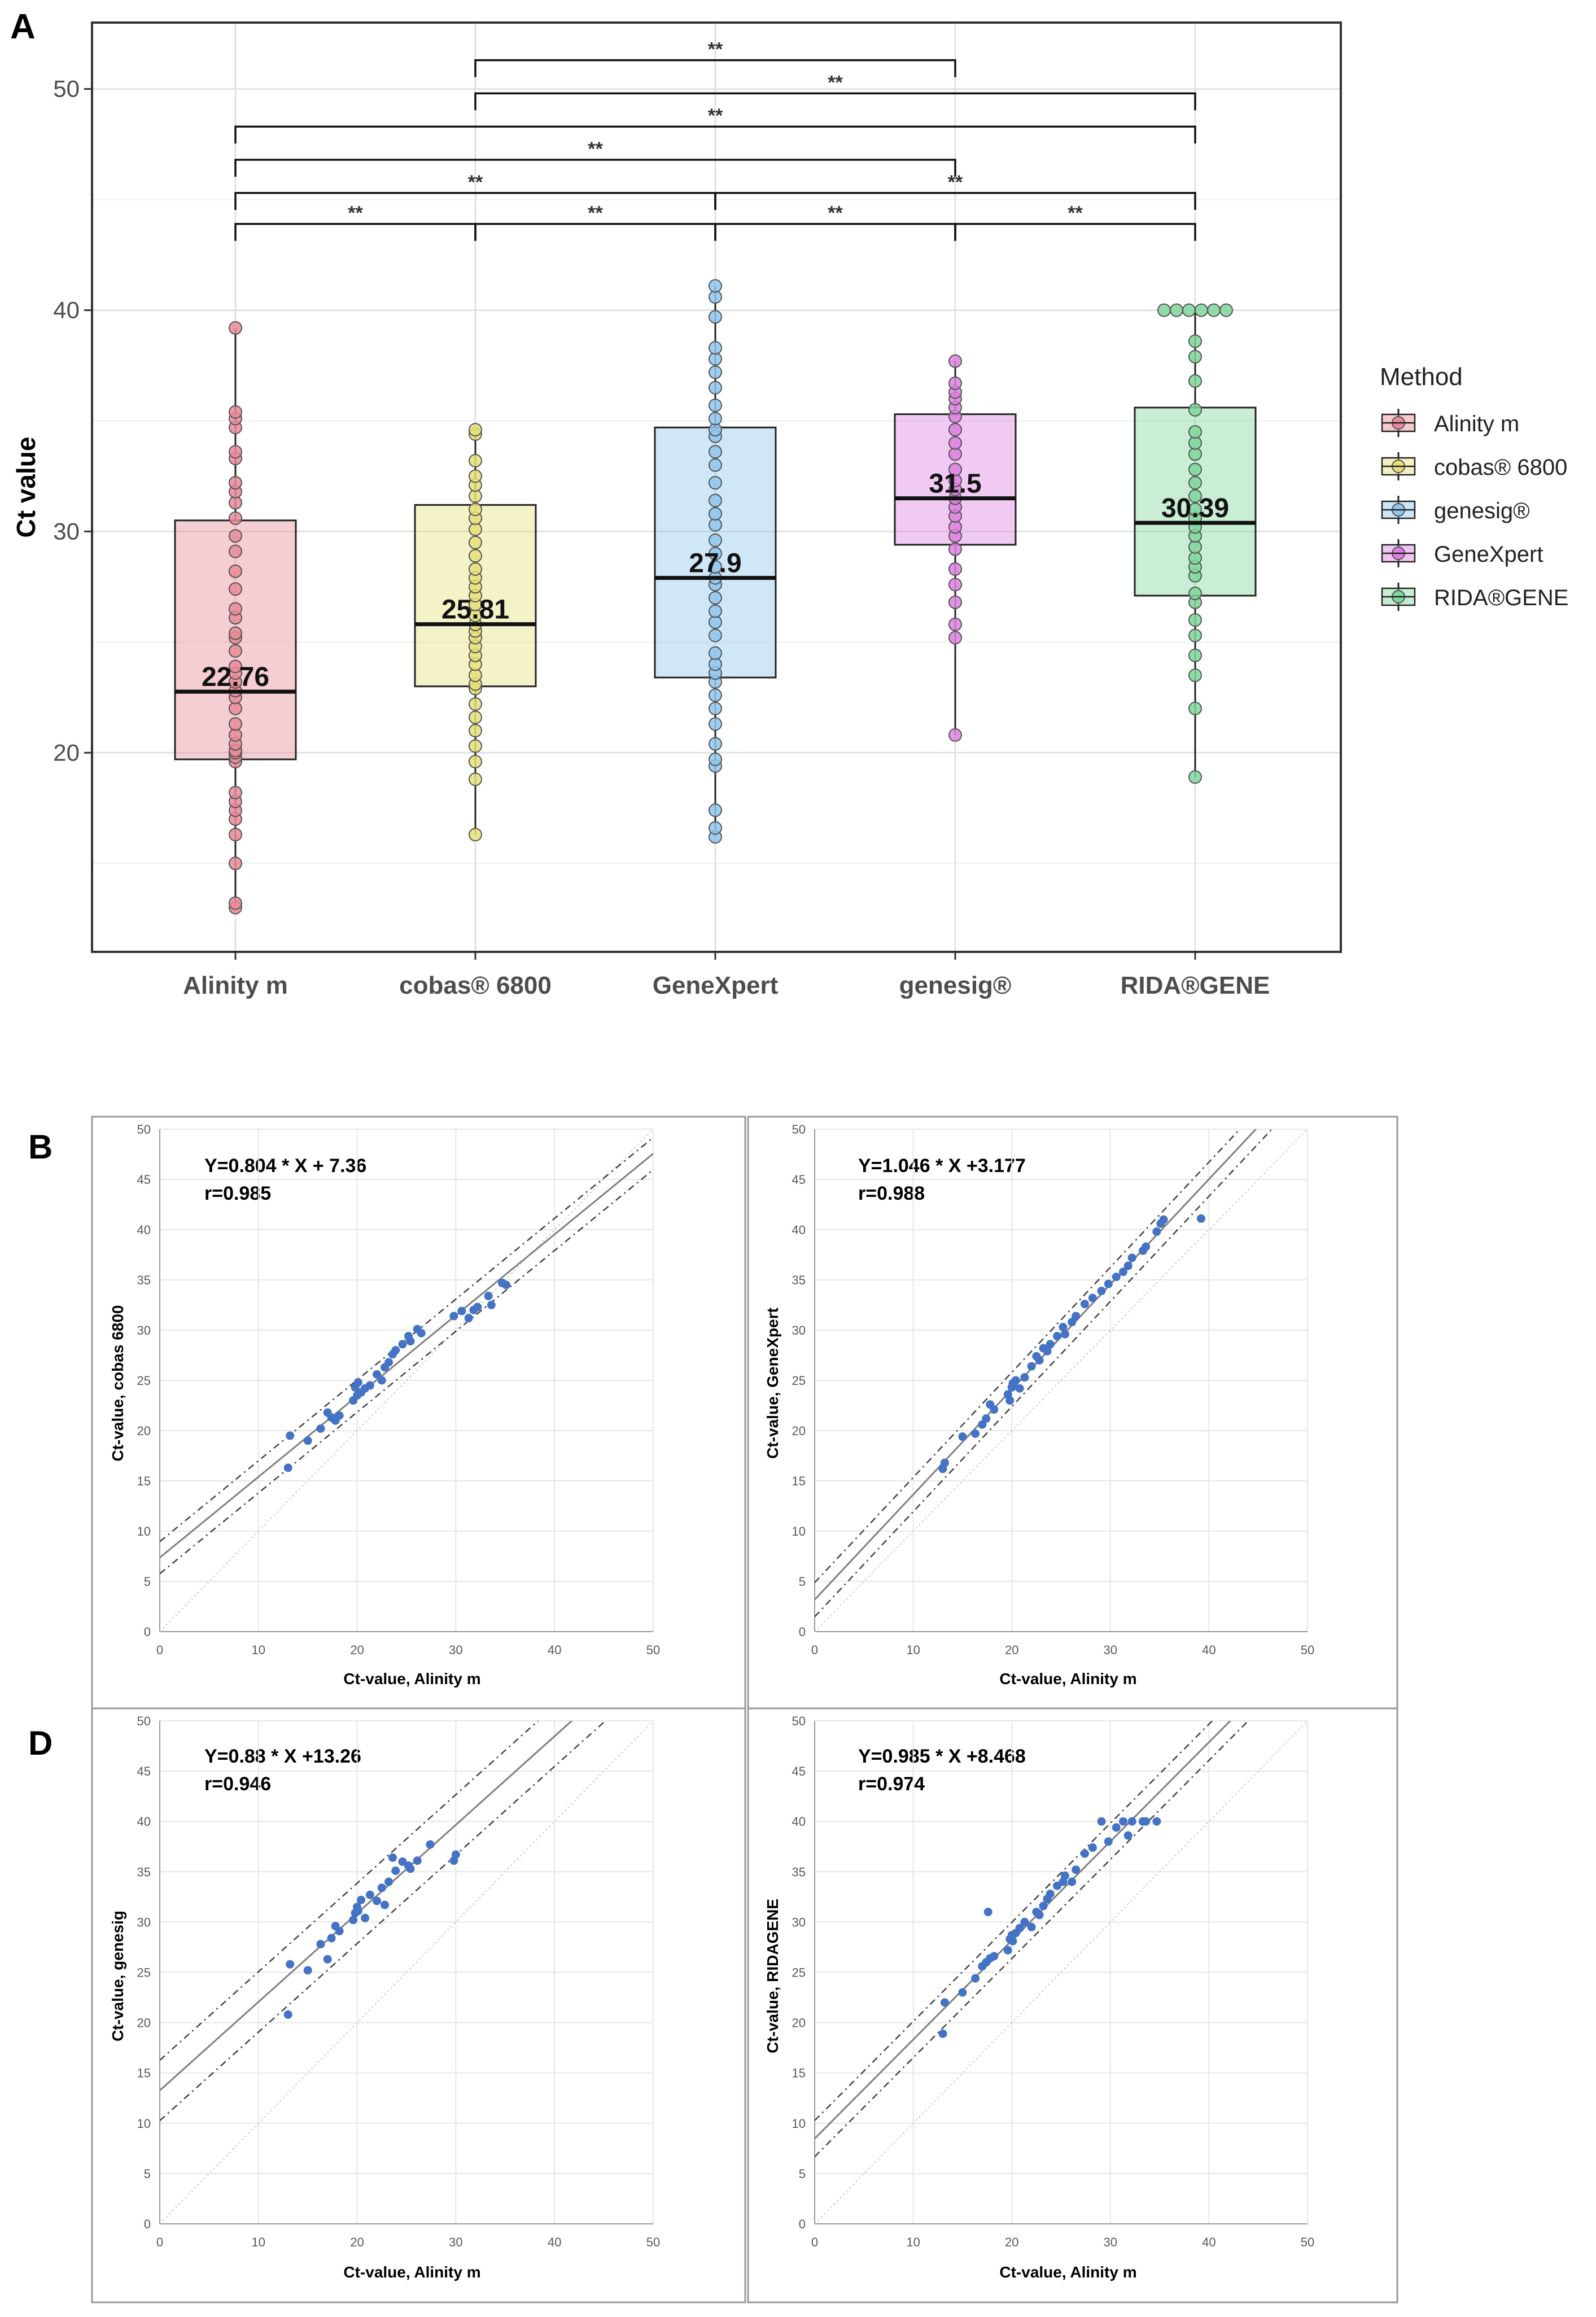 The width and height of the screenshot is (1596, 2317). What do you see at coordinates (913, 2242) in the screenshot?
I see `x-tick-label: 10` at bounding box center [913, 2242].